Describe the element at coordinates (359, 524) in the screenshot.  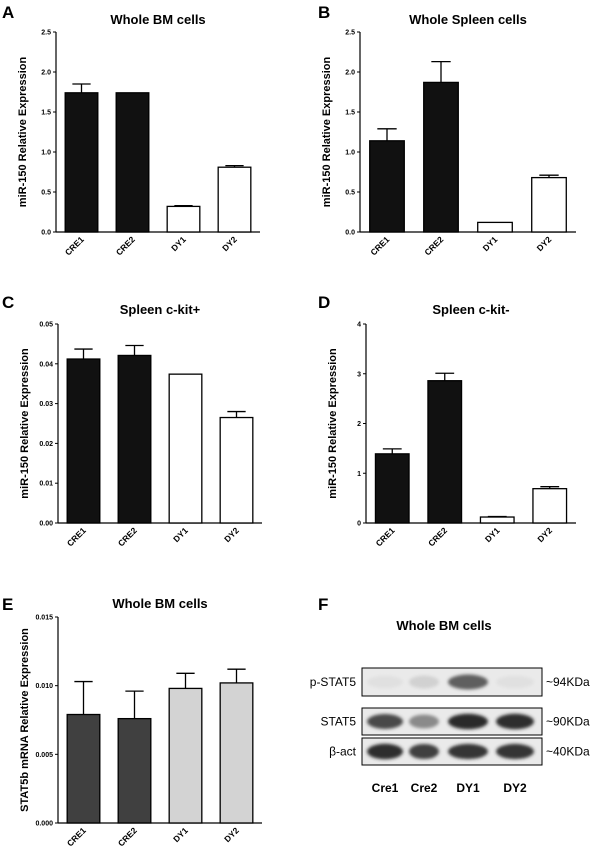
I see `y-tick-label: 0` at that location.